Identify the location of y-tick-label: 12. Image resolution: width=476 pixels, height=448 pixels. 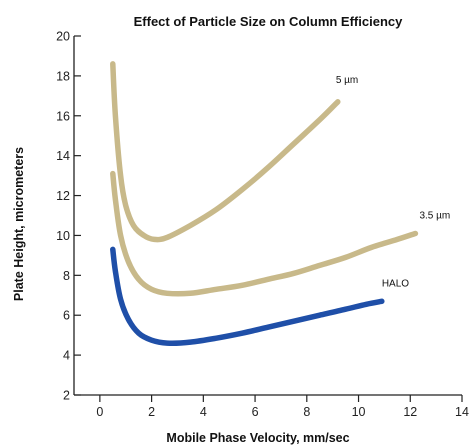
(63, 196).